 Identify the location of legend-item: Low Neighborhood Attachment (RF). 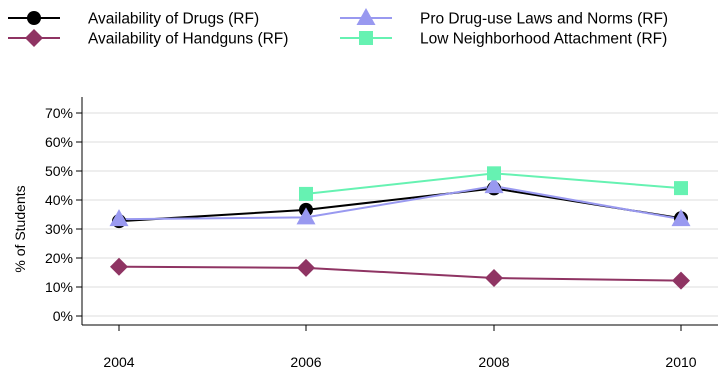
(503, 39).